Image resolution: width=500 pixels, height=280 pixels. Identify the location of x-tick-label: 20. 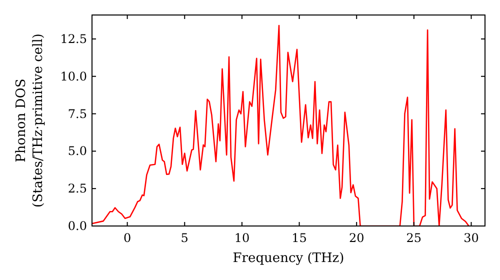
(356, 238).